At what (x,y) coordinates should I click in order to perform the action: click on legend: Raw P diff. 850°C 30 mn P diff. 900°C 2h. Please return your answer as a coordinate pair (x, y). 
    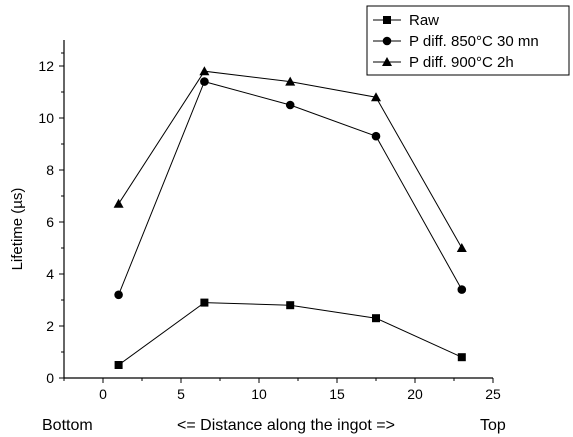
    Looking at the image, I should click on (468, 40).